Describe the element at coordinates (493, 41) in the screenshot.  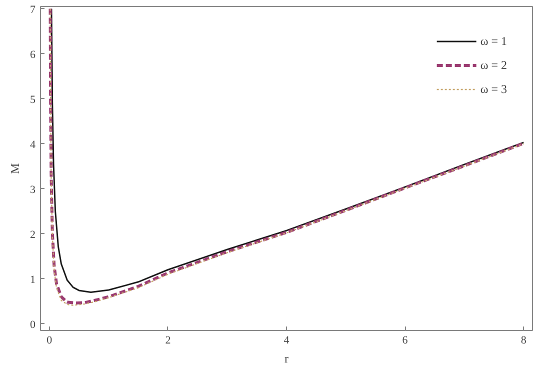
I see `legend-label: ω = 1` at that location.